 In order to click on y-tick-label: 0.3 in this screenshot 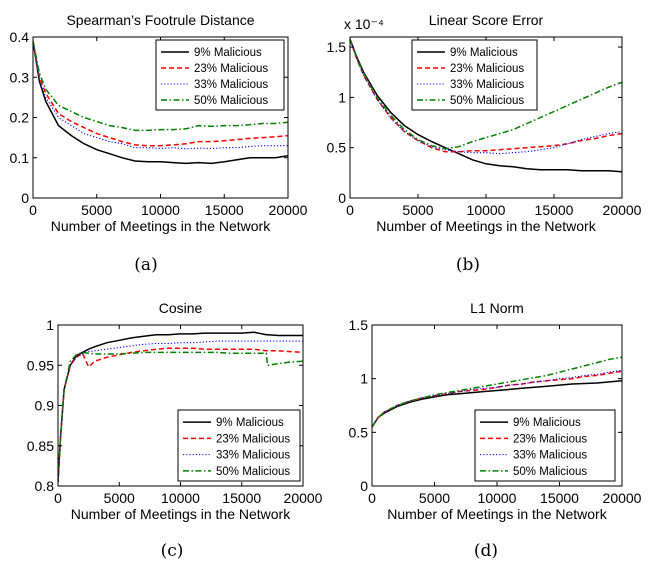, I will do `click(20, 77)`.